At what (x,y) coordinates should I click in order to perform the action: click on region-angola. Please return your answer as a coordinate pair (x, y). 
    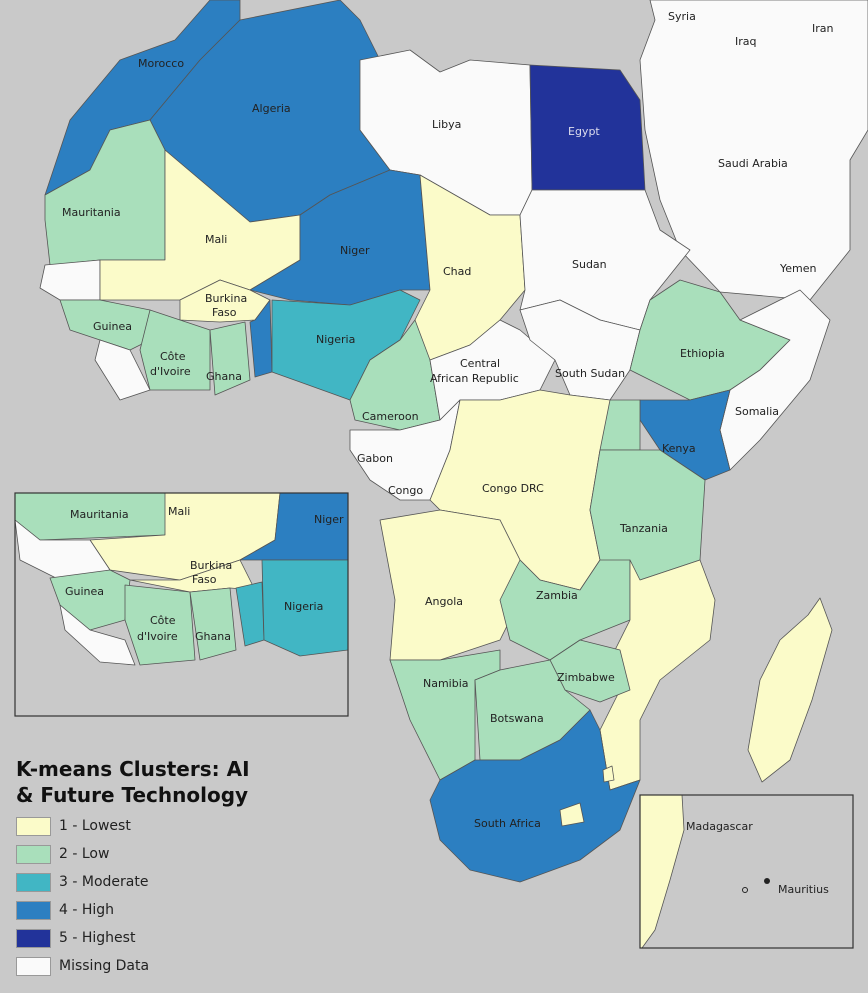
    Looking at the image, I should click on (450, 585).